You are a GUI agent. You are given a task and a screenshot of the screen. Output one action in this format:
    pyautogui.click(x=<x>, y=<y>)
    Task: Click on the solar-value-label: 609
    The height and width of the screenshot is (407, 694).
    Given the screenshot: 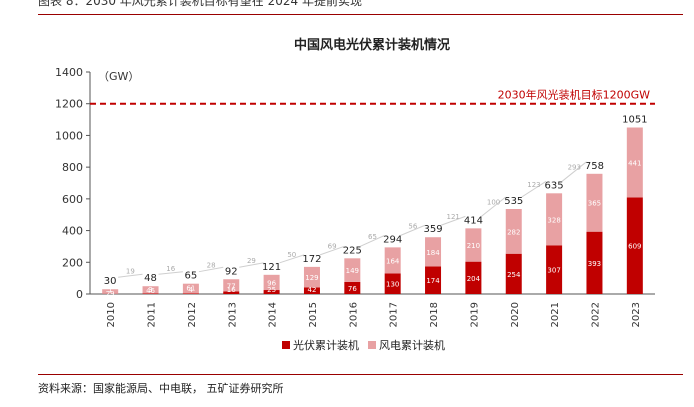 What is the action you would take?
    pyautogui.click(x=634, y=247)
    